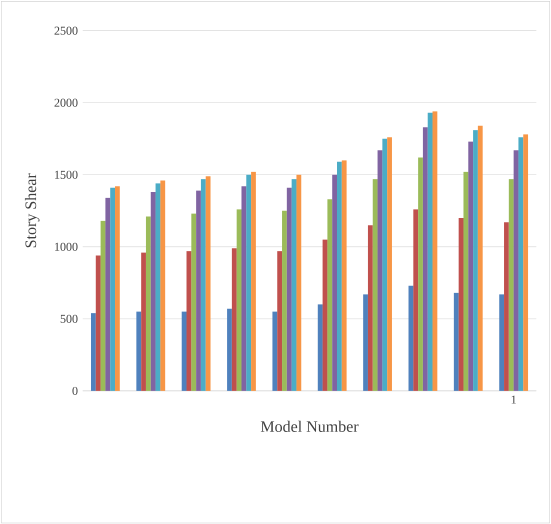  Describe the element at coordinates (66, 30) in the screenshot. I see `y-tick-label: 2500` at that location.